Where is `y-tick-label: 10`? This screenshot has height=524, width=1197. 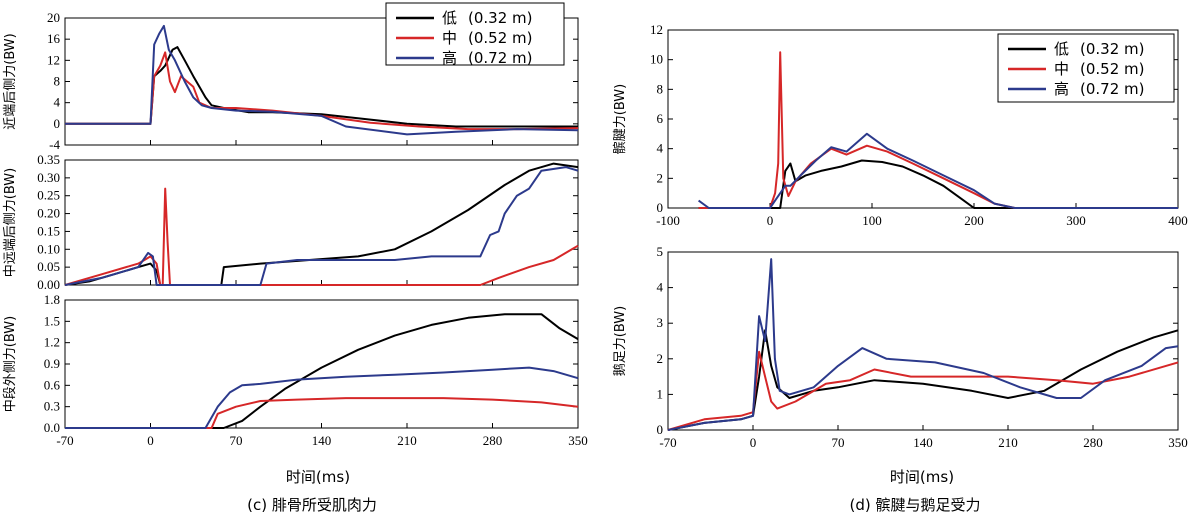 y-tick-label: 10 is located at coordinates (656, 59).